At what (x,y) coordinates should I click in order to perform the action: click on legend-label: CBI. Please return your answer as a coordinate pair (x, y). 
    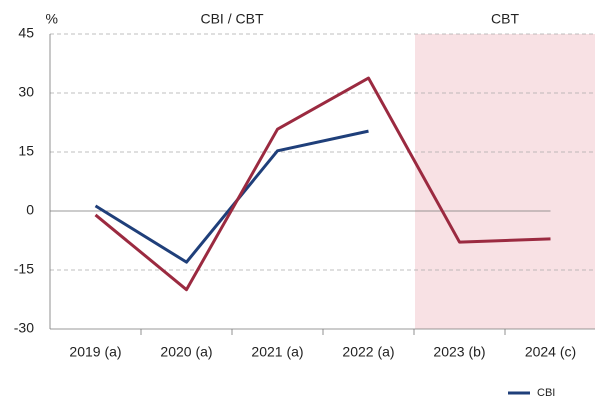
    Looking at the image, I should click on (546, 393).